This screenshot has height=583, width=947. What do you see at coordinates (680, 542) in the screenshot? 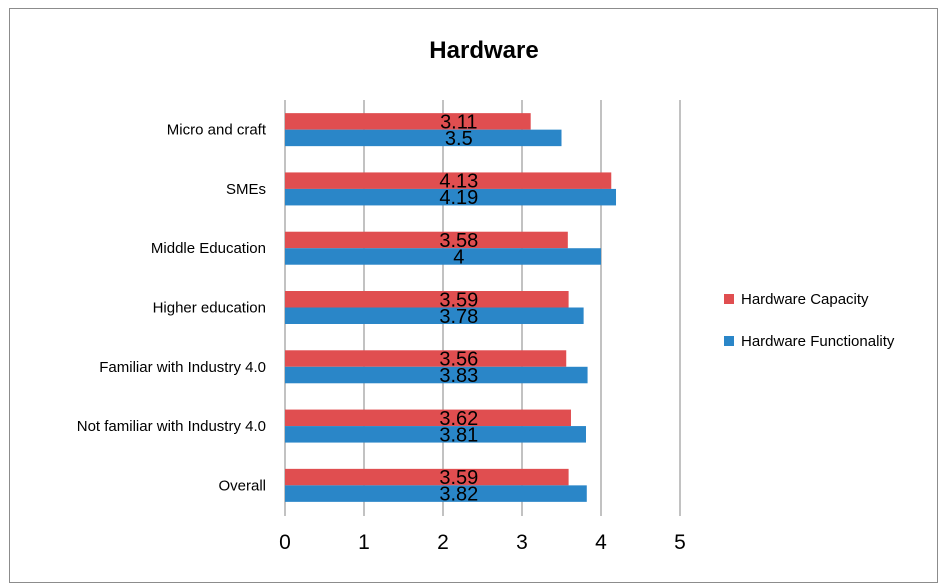
I see `x-tick-label: 5` at bounding box center [680, 542].